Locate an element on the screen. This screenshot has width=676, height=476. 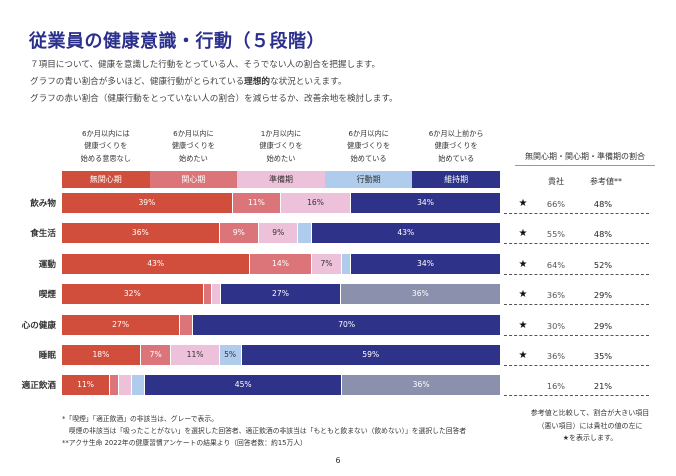
data-label: 16% is located at coordinates (315, 202).